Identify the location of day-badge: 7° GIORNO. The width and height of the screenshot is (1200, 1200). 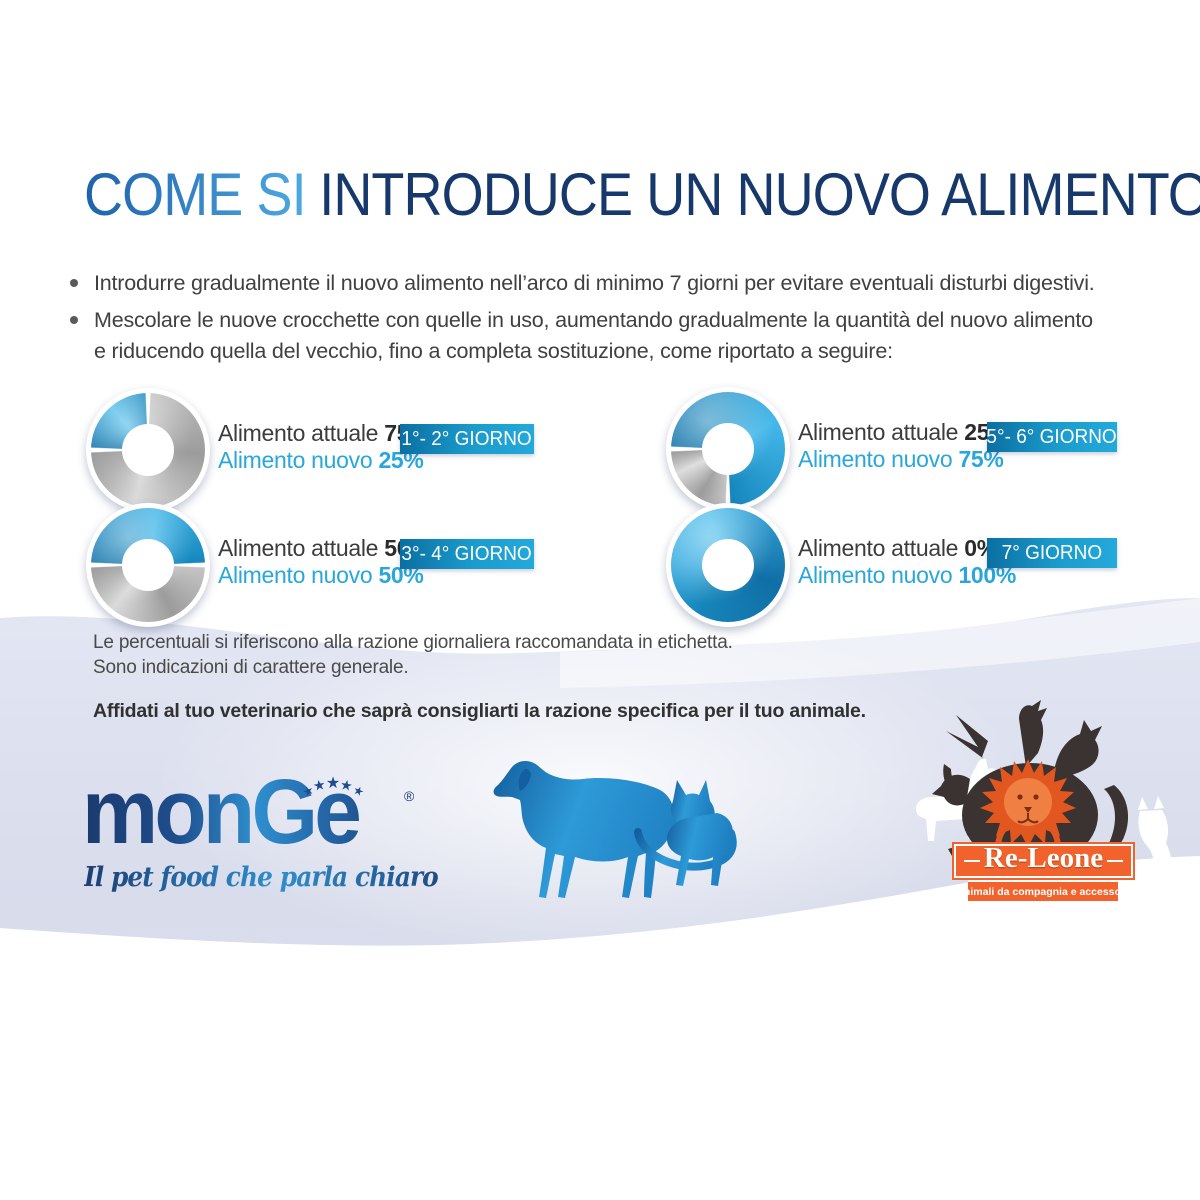
(1052, 553).